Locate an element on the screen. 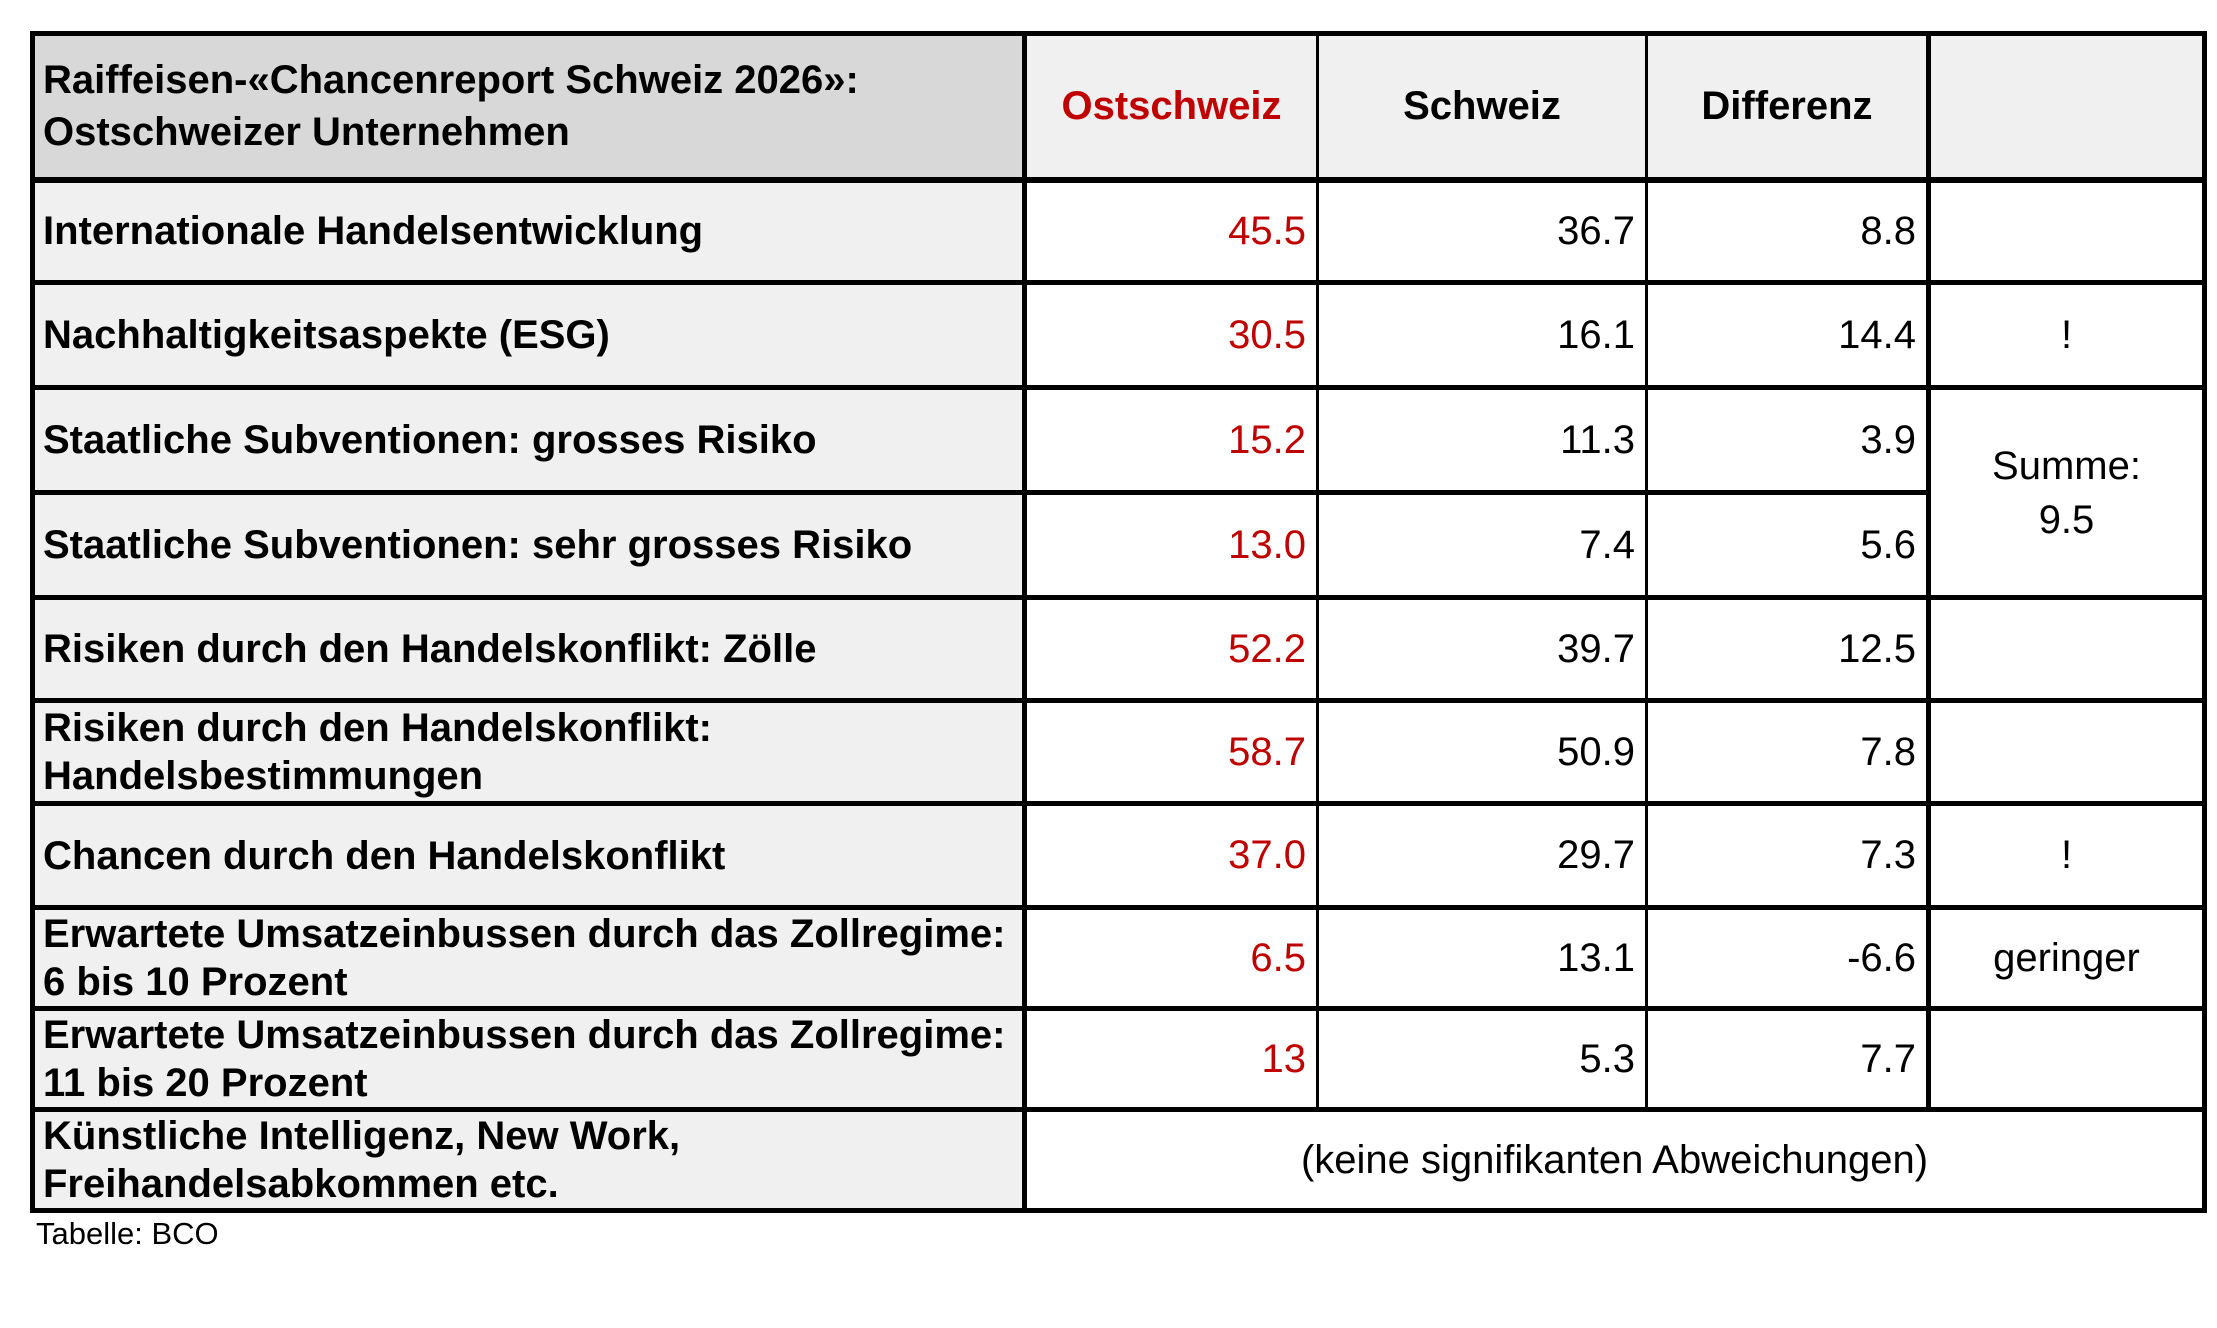 This screenshot has height=1328, width=2217. ostschweiz-value: 13.0 is located at coordinates (1170, 545).